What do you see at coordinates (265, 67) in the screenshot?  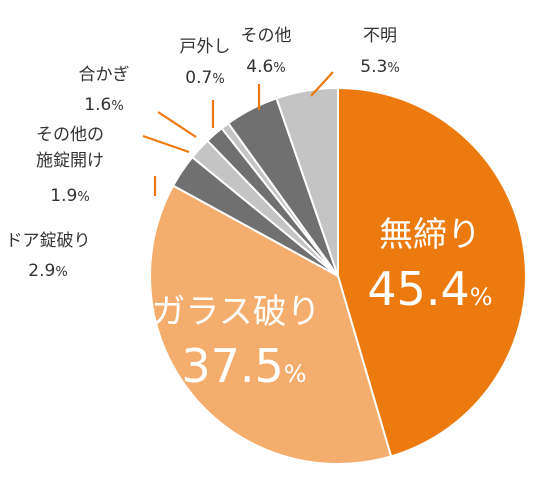 I see `slice-value-6: 4.6%` at bounding box center [265, 67].